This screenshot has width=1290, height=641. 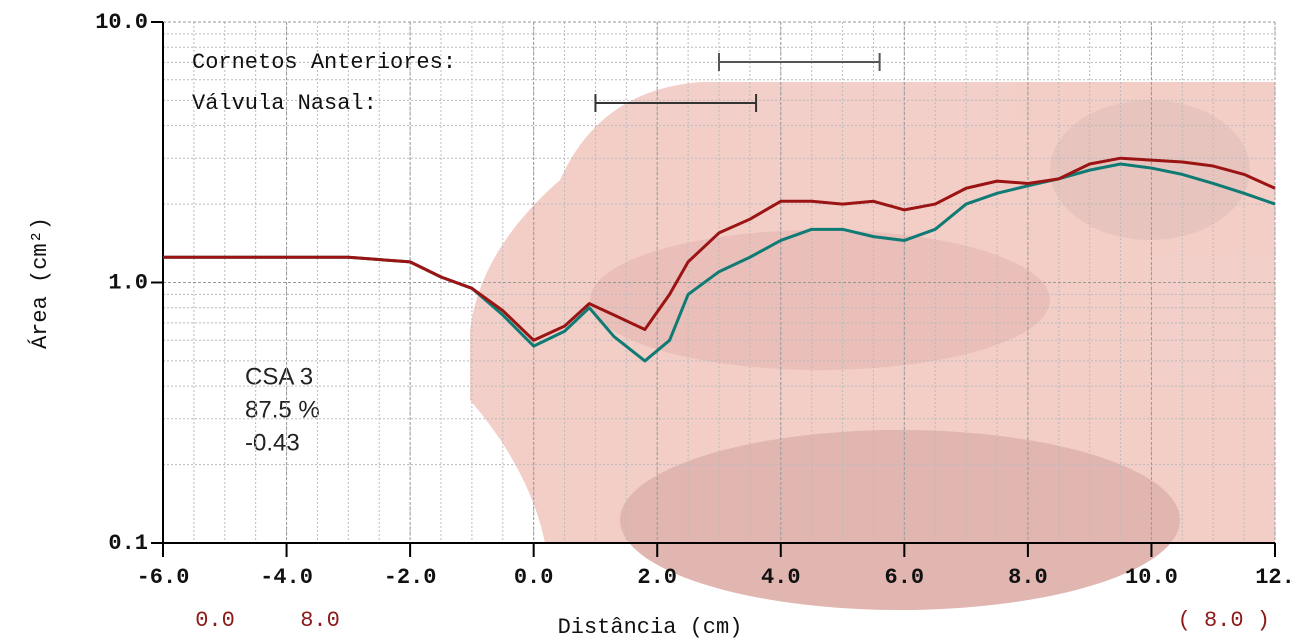 What do you see at coordinates (286, 577) in the screenshot?
I see `x-tick-label: -4.0` at bounding box center [286, 577].